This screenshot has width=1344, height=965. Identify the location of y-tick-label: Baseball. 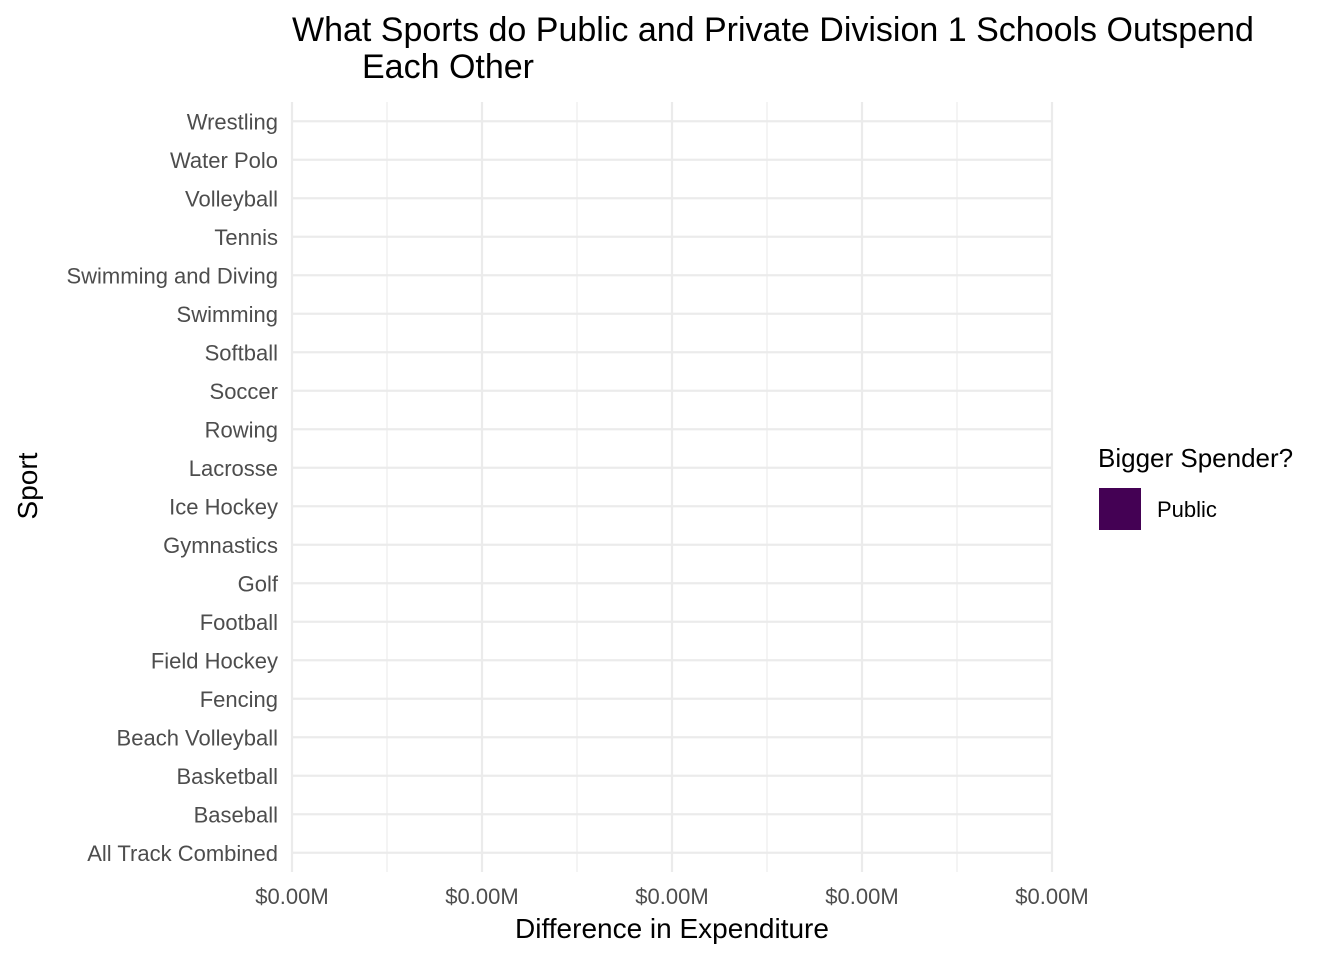
(236, 814).